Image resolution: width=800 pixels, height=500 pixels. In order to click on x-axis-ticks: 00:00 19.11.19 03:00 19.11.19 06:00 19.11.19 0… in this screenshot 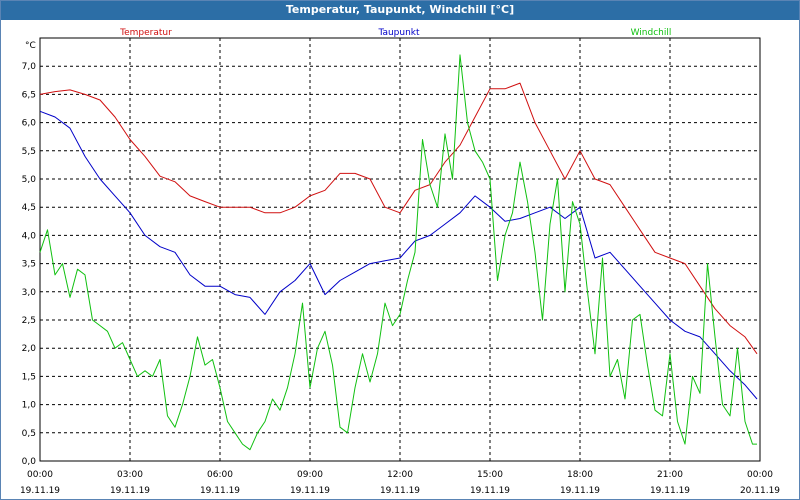, I will do `click(400, 483)`.